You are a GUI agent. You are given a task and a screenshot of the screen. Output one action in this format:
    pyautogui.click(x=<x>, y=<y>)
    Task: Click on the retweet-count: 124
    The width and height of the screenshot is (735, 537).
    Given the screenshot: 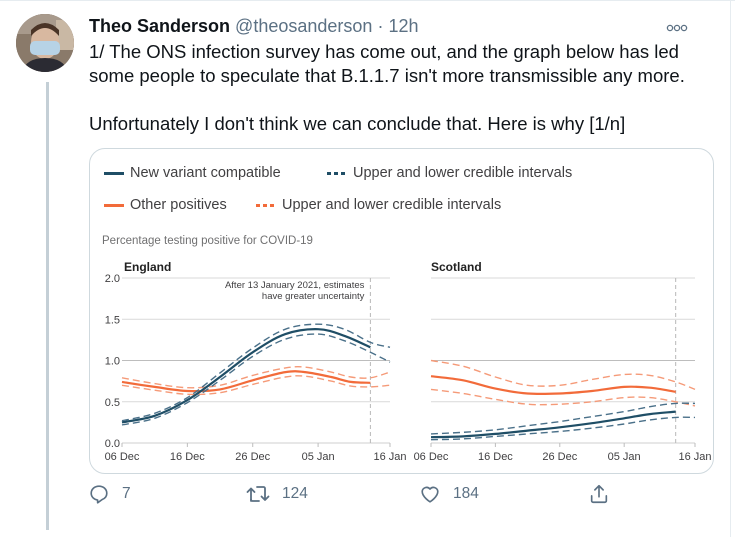 What is the action you would take?
    pyautogui.click(x=295, y=493)
    